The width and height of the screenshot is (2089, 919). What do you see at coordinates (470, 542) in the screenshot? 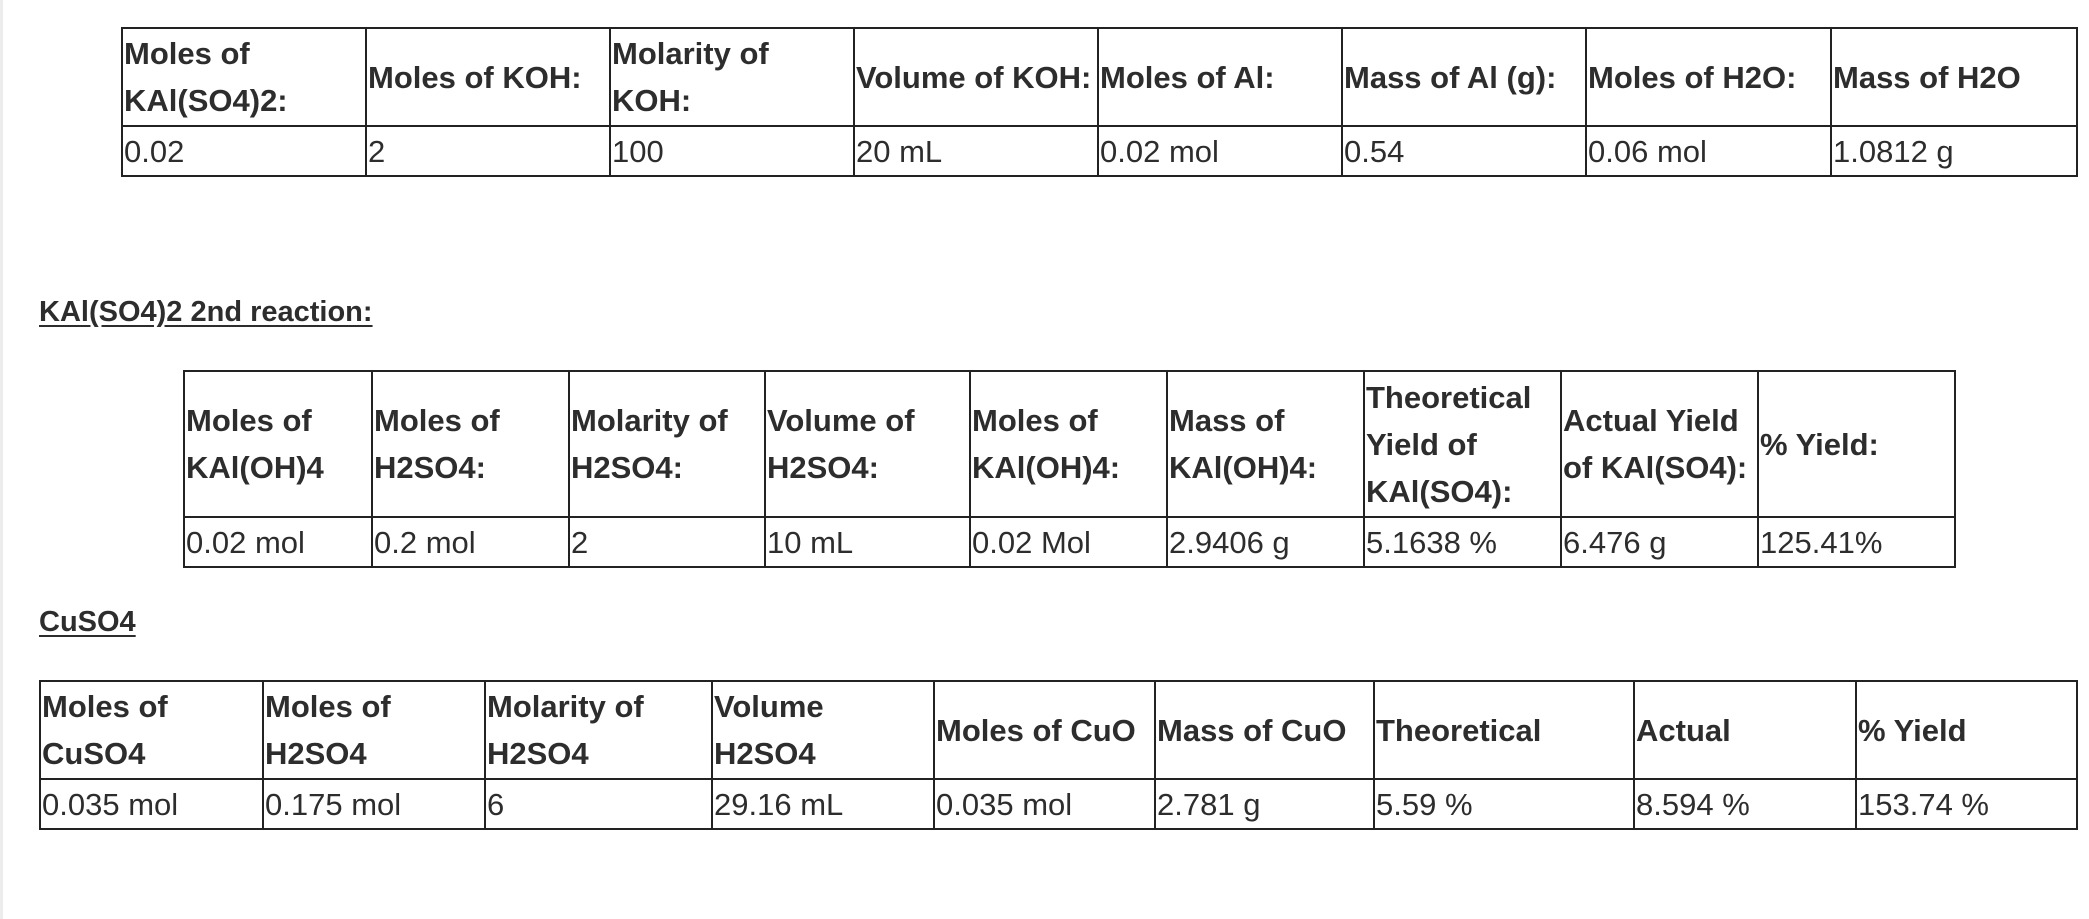
I see `value-cell: 0.2 mol` at bounding box center [470, 542].